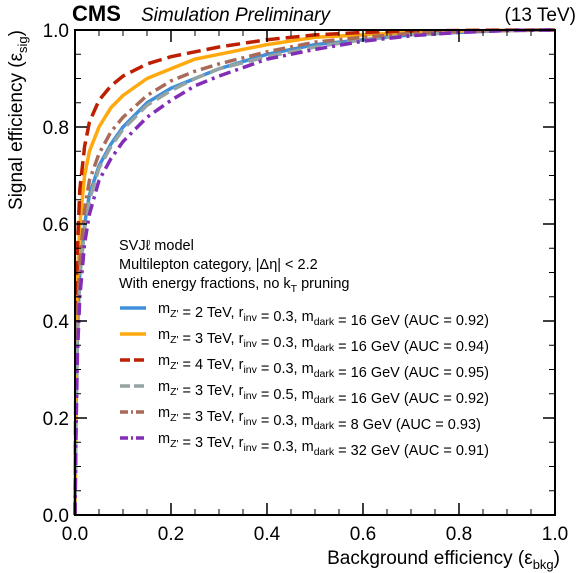 This screenshot has width=580, height=573. Describe the element at coordinates (459, 534) in the screenshot. I see `x-tick-label: 0.8` at that location.